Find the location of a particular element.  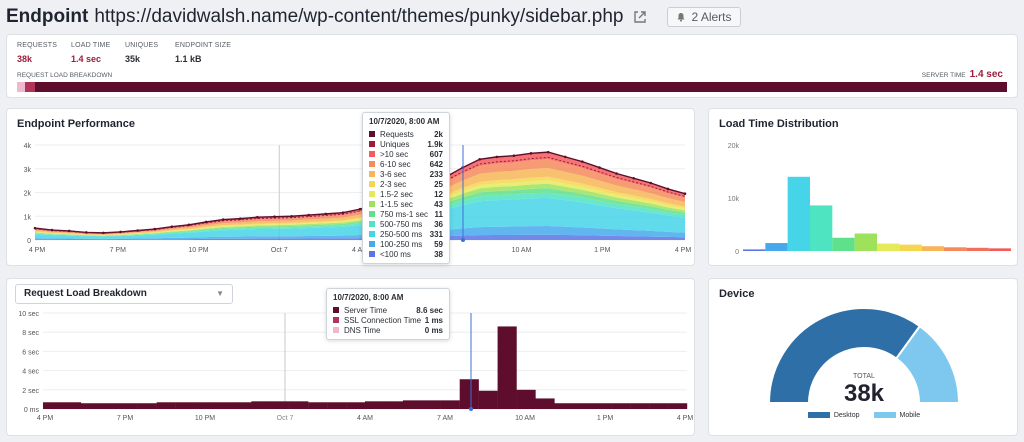

tooltip-row: DNS Time 0 ms is located at coordinates (388, 330).